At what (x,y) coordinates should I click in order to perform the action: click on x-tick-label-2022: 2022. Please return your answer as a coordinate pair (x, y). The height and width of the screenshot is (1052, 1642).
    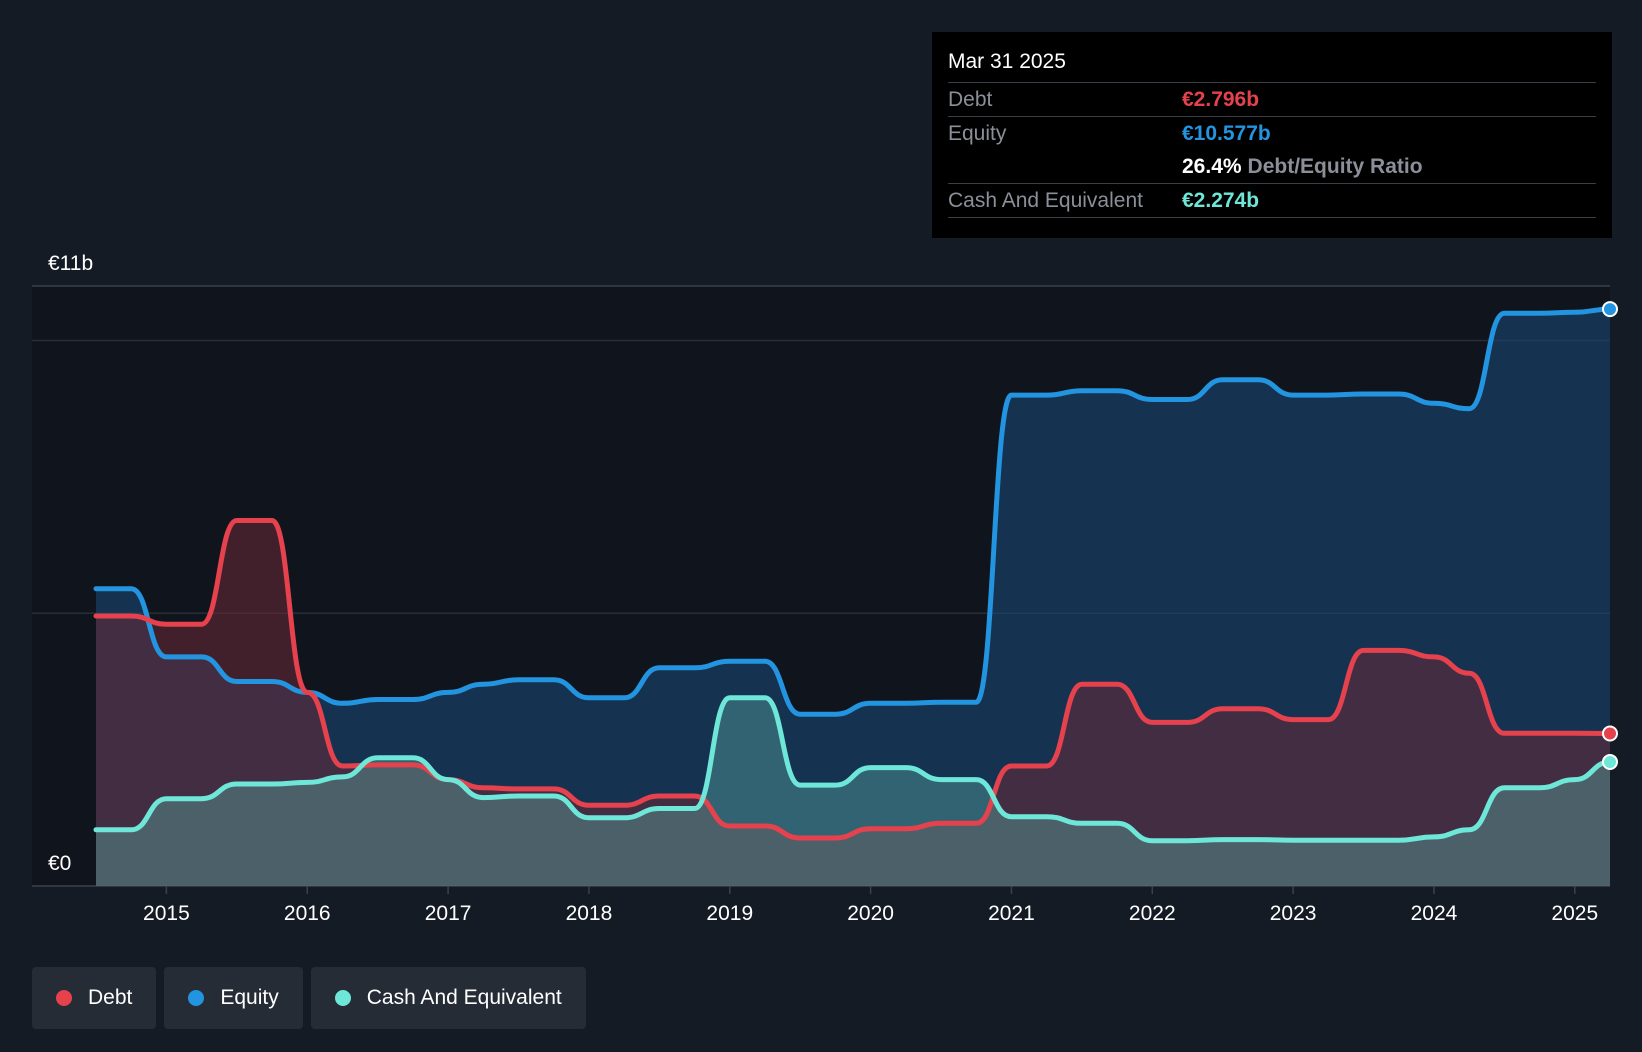
    Looking at the image, I should click on (1152, 913).